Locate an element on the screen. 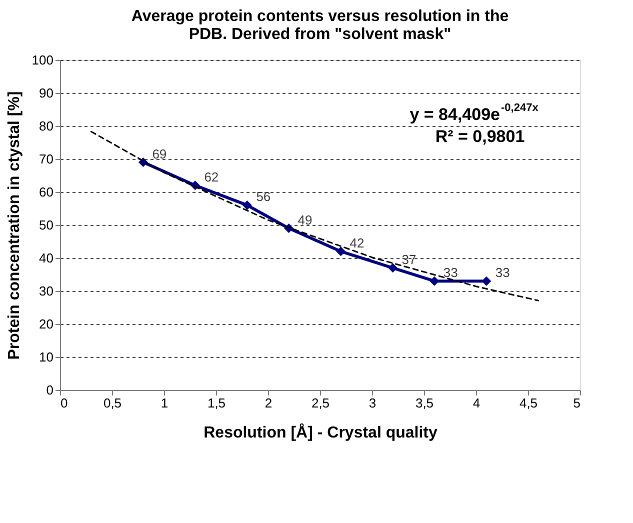 The width and height of the screenshot is (633, 523). y-axis-title: Protein concentration in ctystal [%] is located at coordinates (14, 225).